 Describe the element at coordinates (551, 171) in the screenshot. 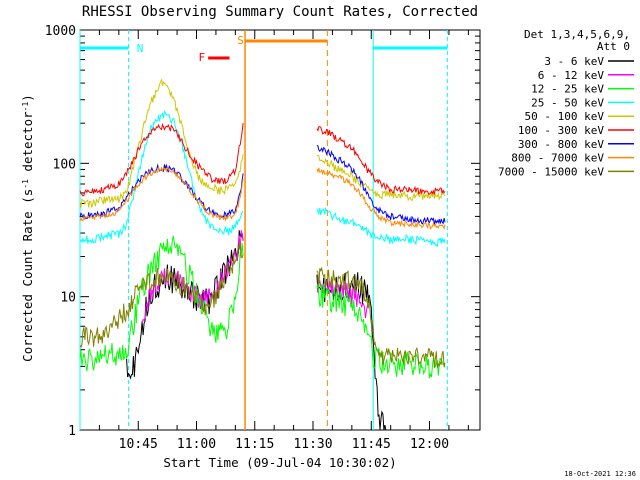

I see `legend-entry-label: 7000 - 15000 keV` at that location.